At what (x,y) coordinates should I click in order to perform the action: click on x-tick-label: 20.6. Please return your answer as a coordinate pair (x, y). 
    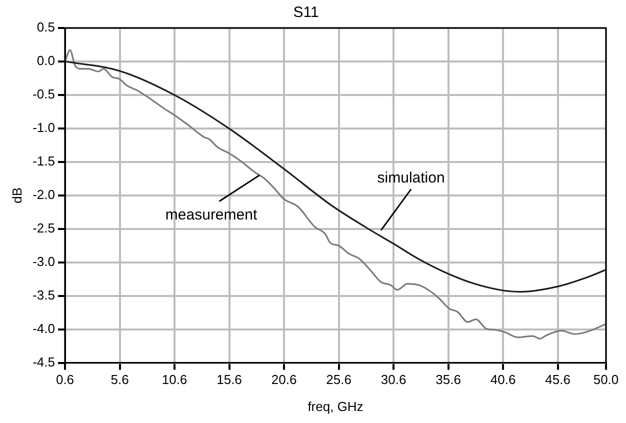
    Looking at the image, I should click on (284, 380).